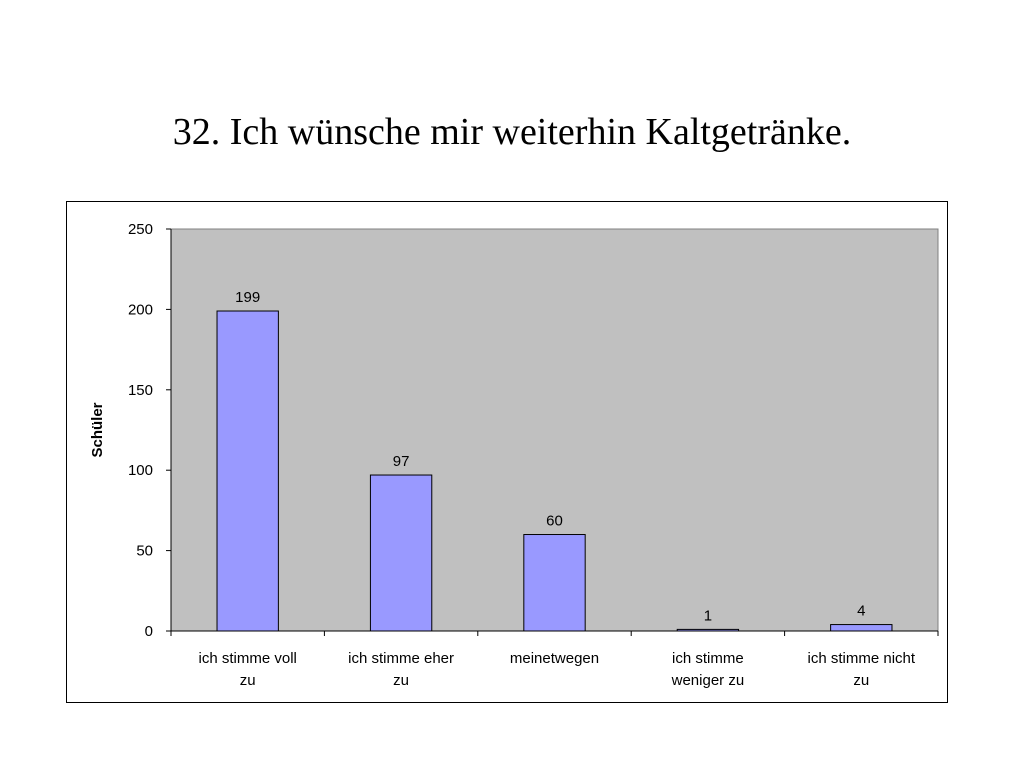  What do you see at coordinates (247, 297) in the screenshot?
I see `data-label: 199` at bounding box center [247, 297].